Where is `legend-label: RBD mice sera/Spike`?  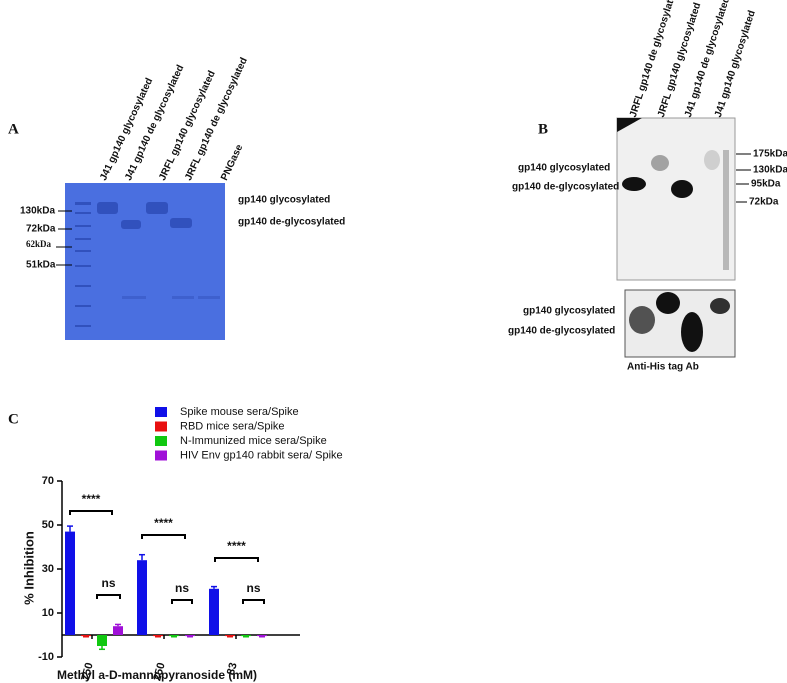 legend-label: RBD mice sera/Spike is located at coordinates (232, 426).